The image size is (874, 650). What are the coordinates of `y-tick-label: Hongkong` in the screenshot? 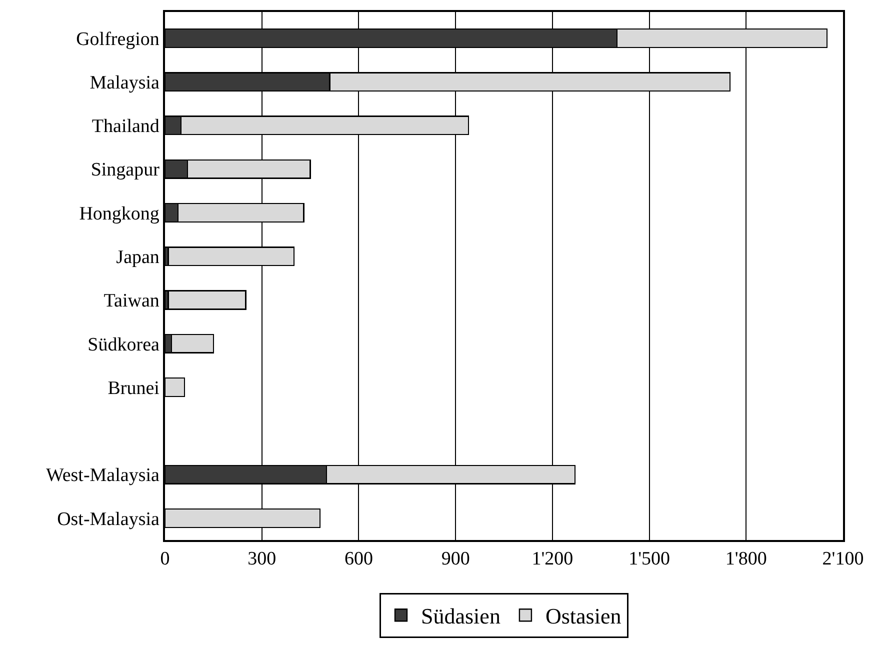 It's located at (119, 213).